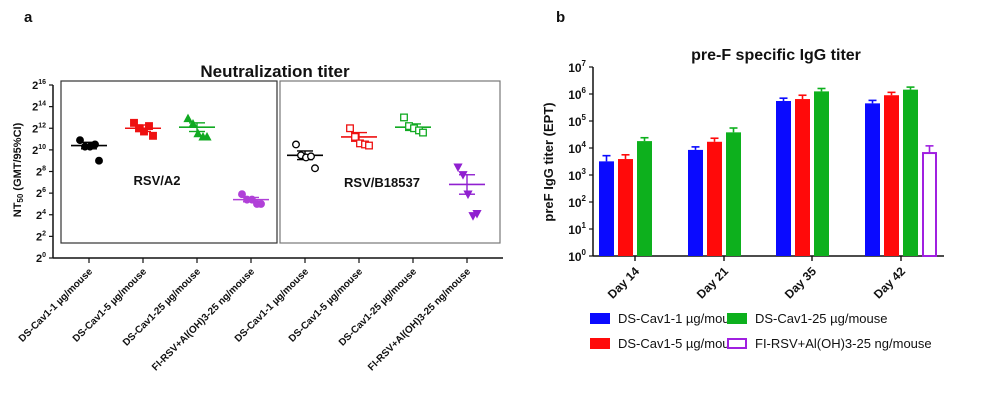 Image resolution: width=984 pixels, height=402 pixels. I want to click on chart-b-ylabel: preF IgG titer (EPT), so click(548, 161).